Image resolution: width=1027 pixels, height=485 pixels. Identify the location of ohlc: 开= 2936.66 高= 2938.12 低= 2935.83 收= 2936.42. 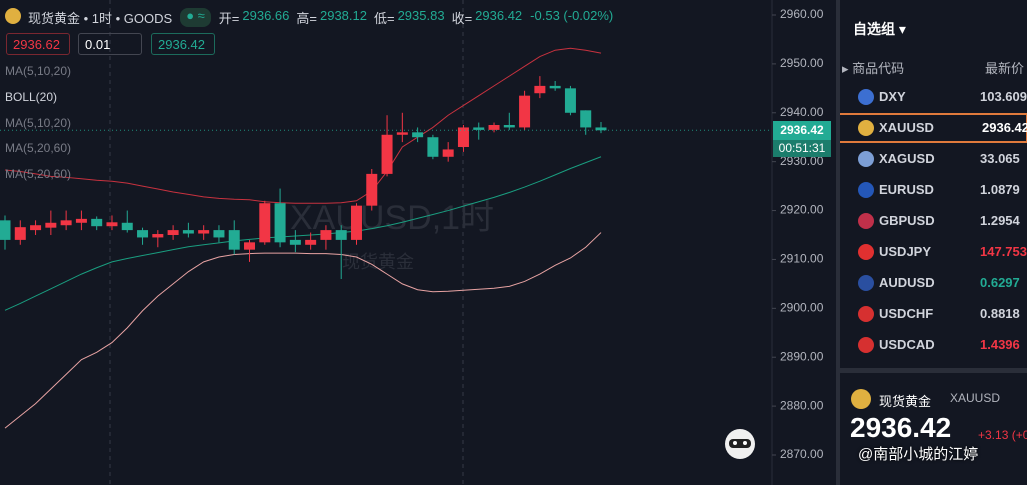
(372, 17).